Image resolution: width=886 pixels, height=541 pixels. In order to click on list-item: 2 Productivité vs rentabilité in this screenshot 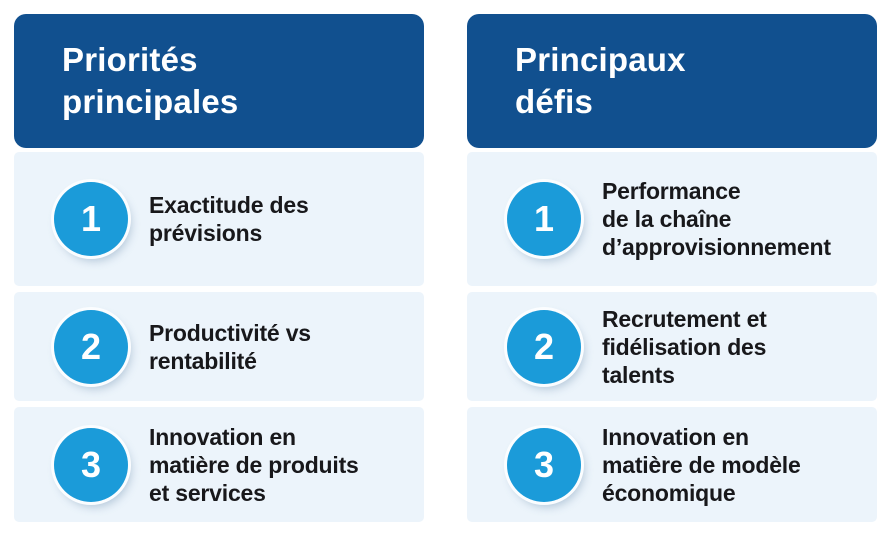, I will do `click(219, 346)`.